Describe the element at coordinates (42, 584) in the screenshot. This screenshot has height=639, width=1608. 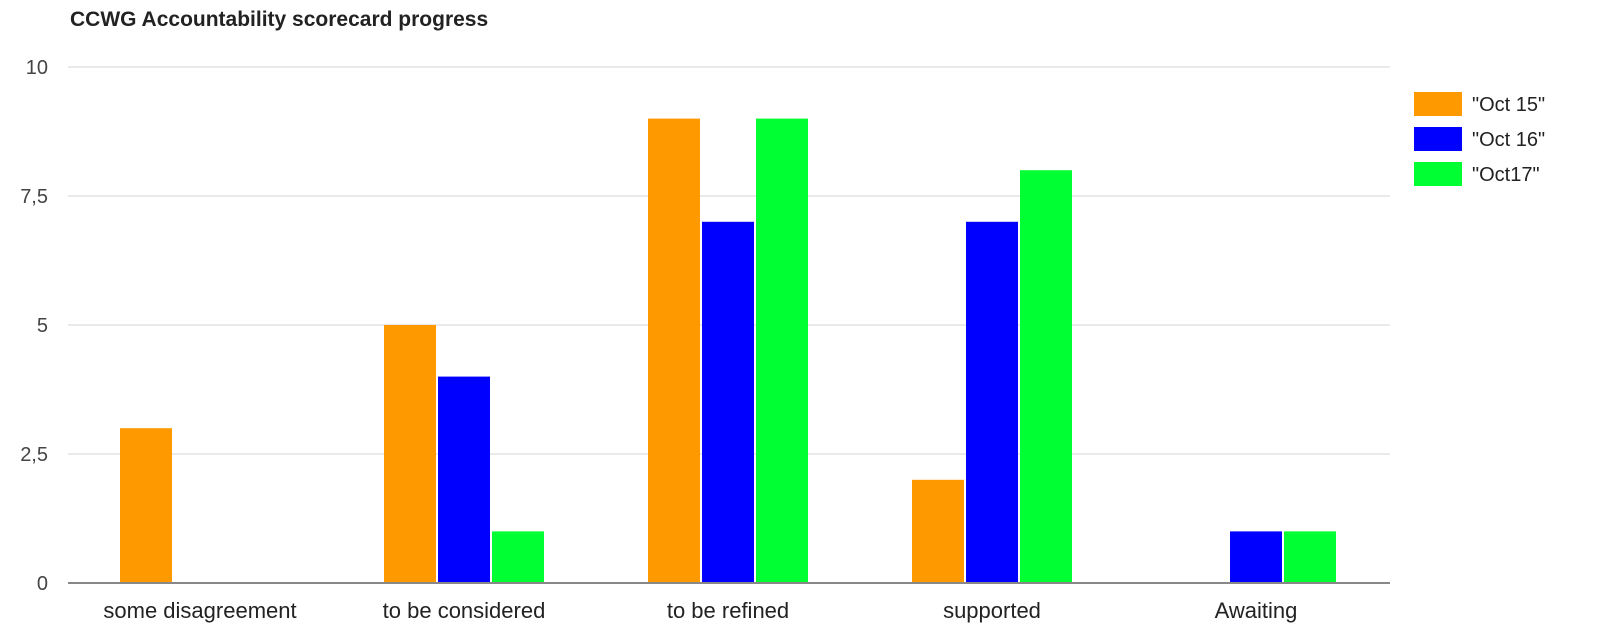
I see `y-tick-label: 0` at that location.